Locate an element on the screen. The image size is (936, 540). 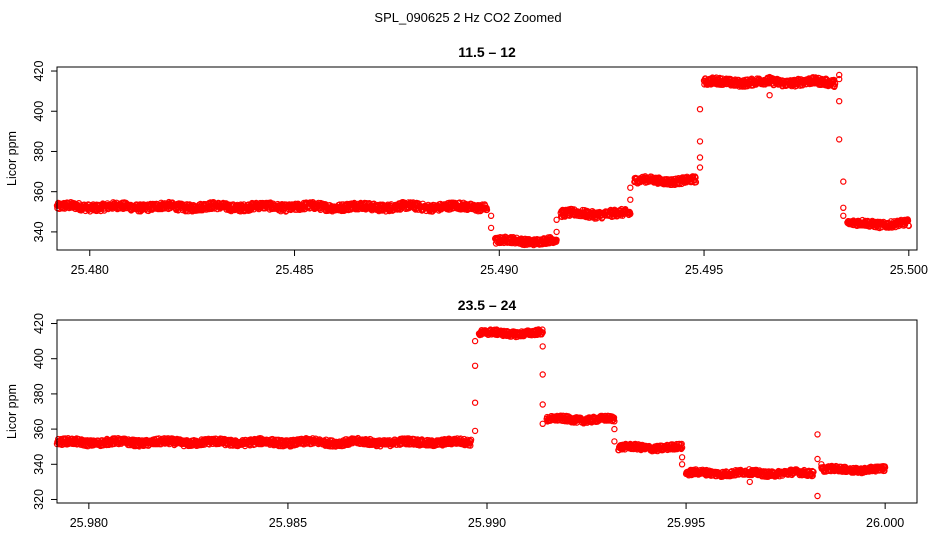
panel-title: 11.5 – 12 is located at coordinates (487, 52).